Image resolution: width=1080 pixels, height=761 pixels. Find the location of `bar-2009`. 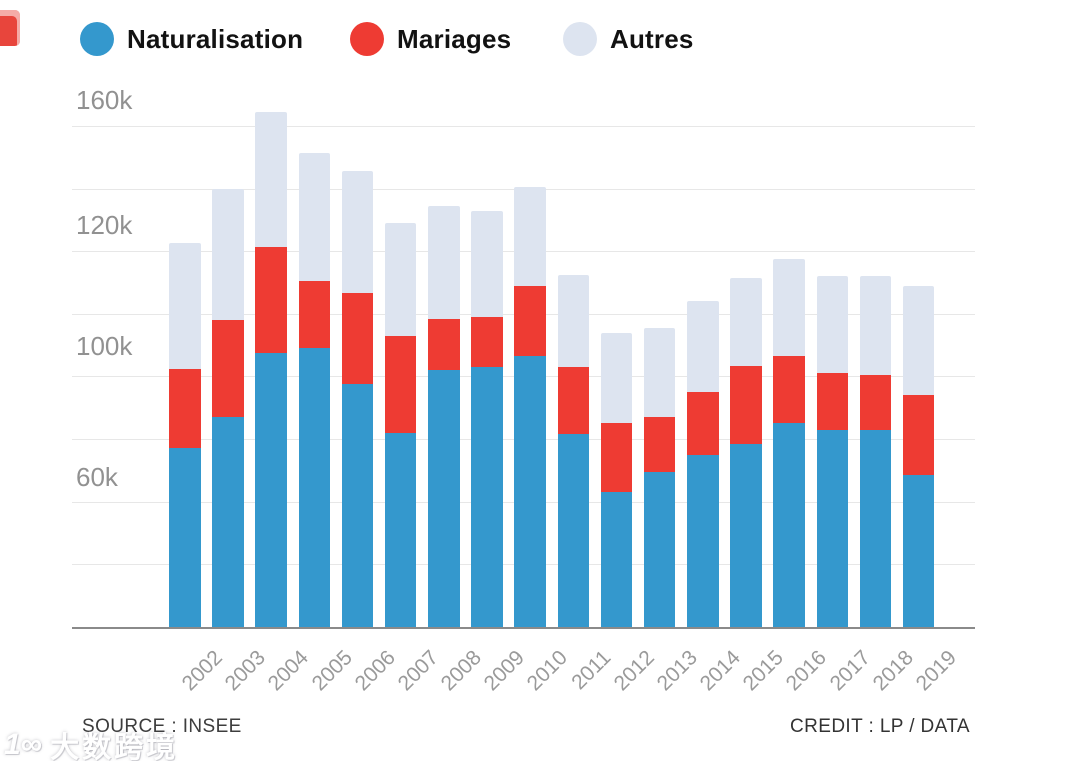

bar-2009 is located at coordinates (487, 418).